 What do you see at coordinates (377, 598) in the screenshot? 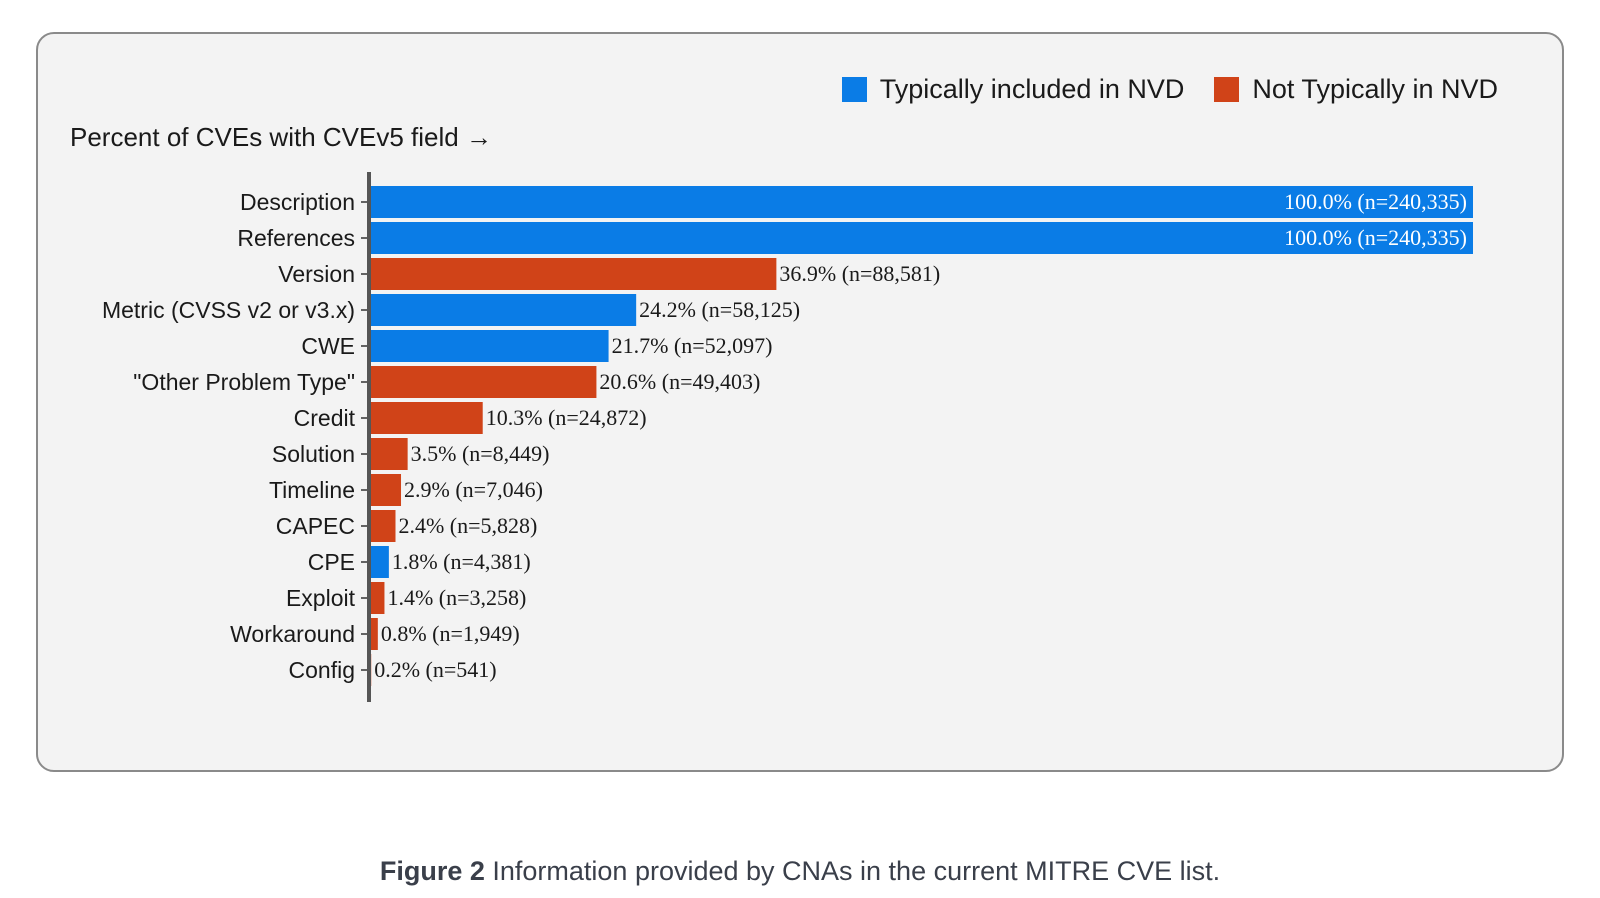
I see `bar-exploit` at bounding box center [377, 598].